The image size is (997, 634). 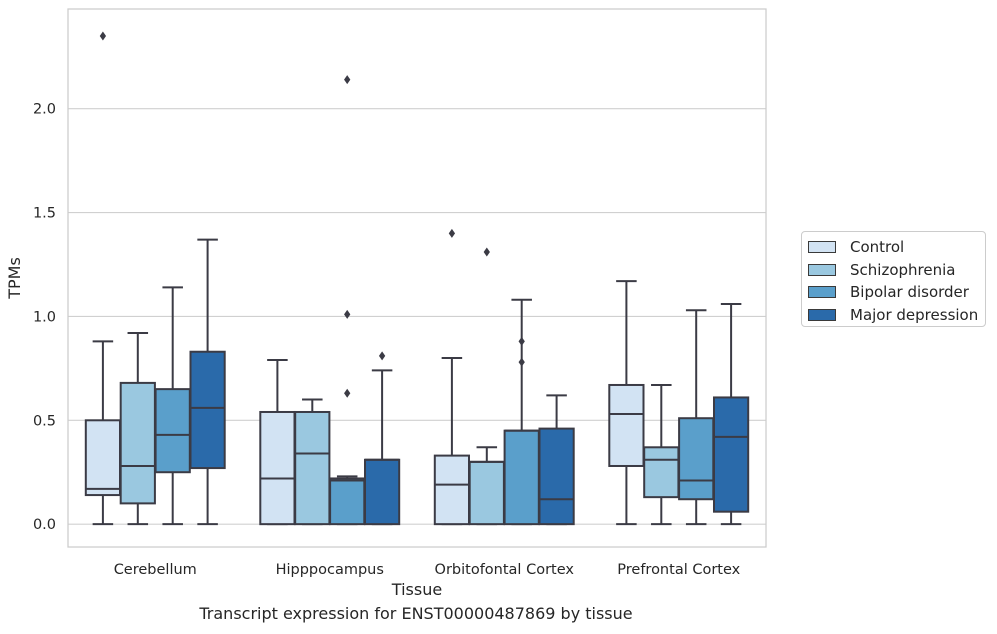 I want to click on y-tick-label: 1.0, so click(x=44, y=317).